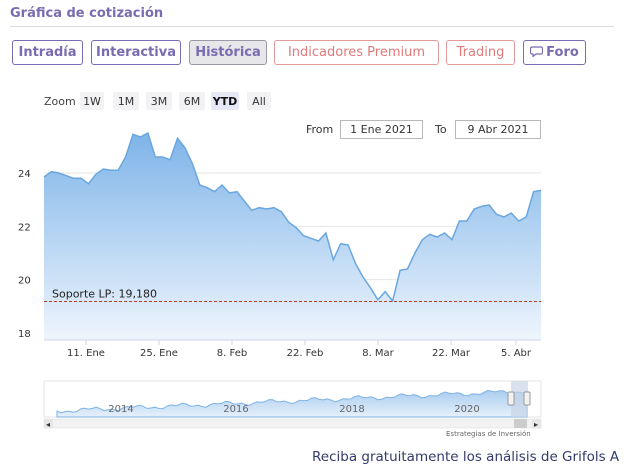 The image size is (624, 465). What do you see at coordinates (235, 409) in the screenshot?
I see `navigator-year-label: 2016` at bounding box center [235, 409].